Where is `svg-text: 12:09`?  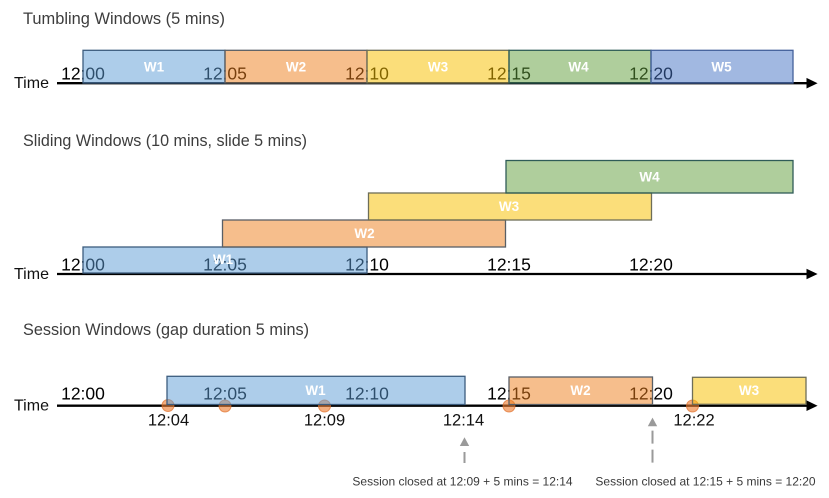 svg-text: 12:09 is located at coordinates (324, 421).